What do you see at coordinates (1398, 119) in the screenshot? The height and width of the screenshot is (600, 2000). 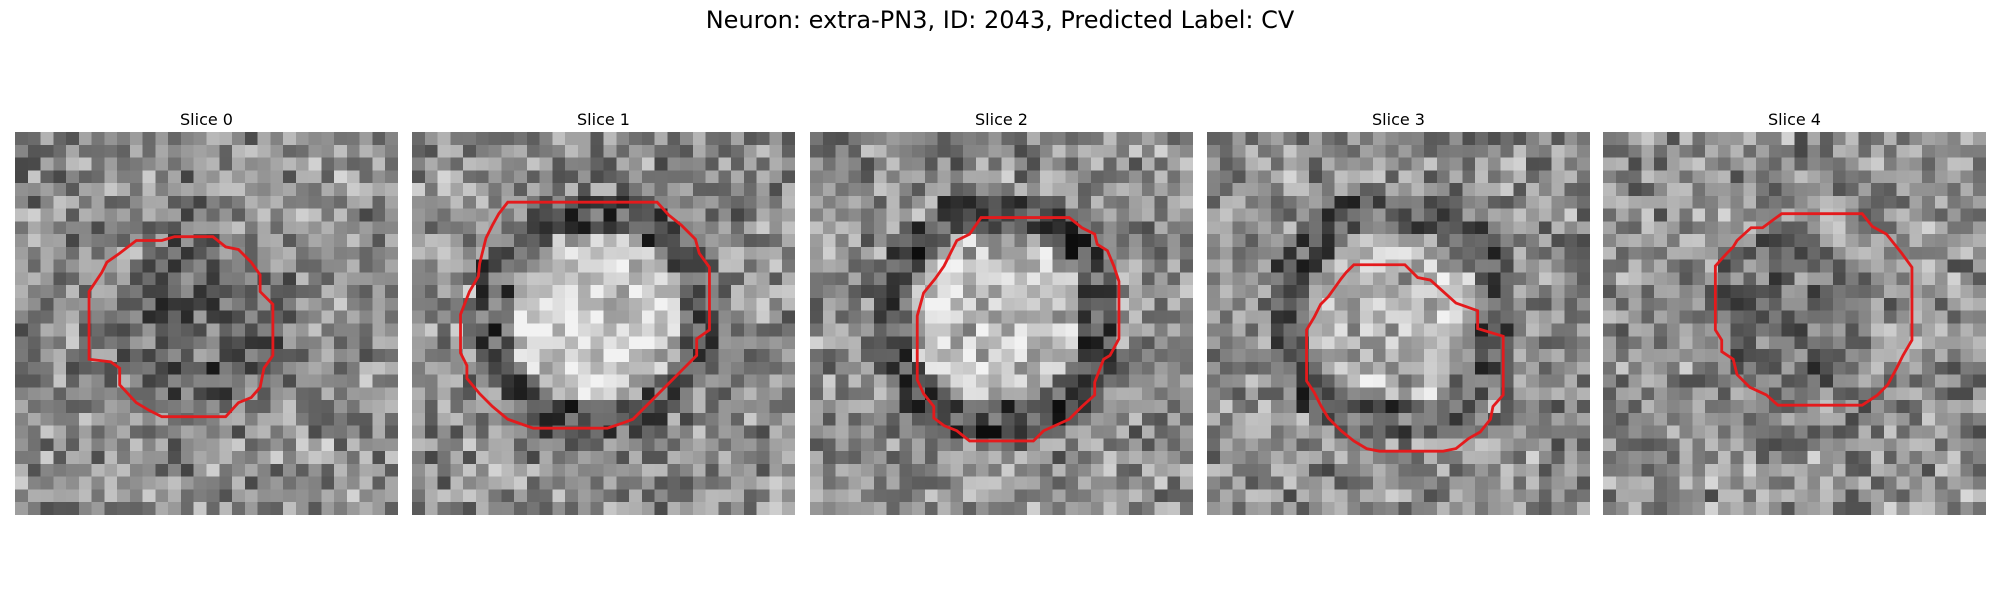 I see `slice-title: Slice 3` at bounding box center [1398, 119].